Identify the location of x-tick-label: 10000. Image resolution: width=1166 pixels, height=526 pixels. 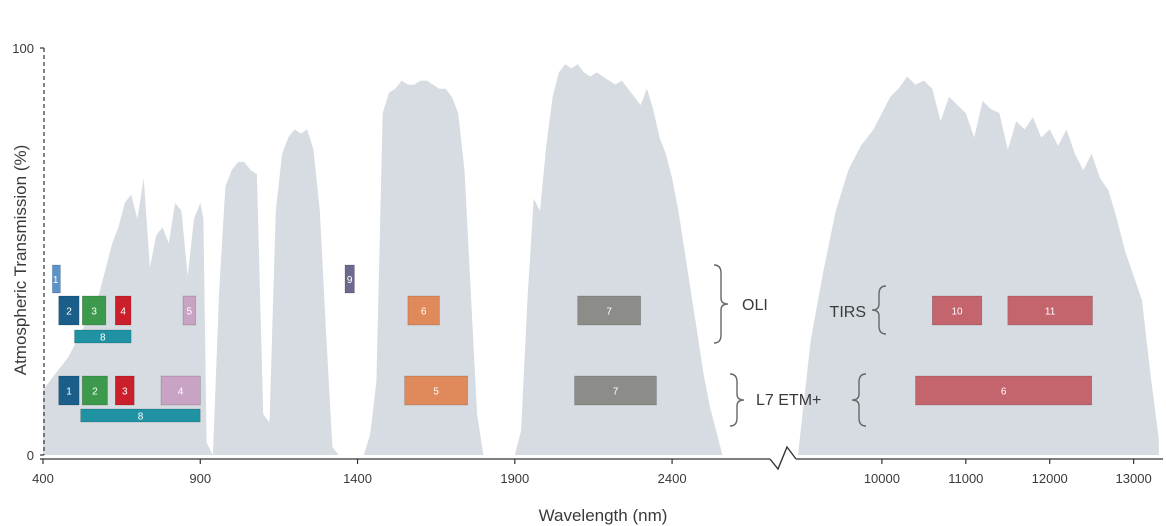
(882, 478).